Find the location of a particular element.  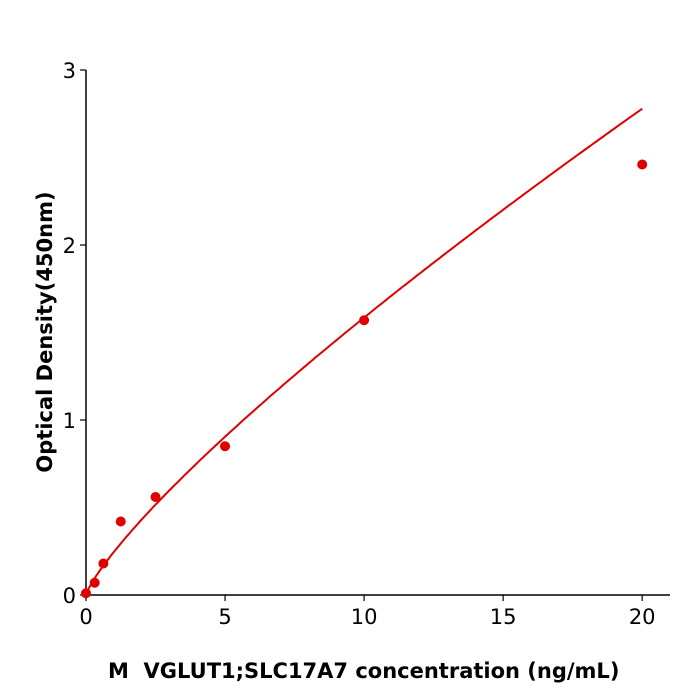

y-tick-label: 1 is located at coordinates (69, 421).